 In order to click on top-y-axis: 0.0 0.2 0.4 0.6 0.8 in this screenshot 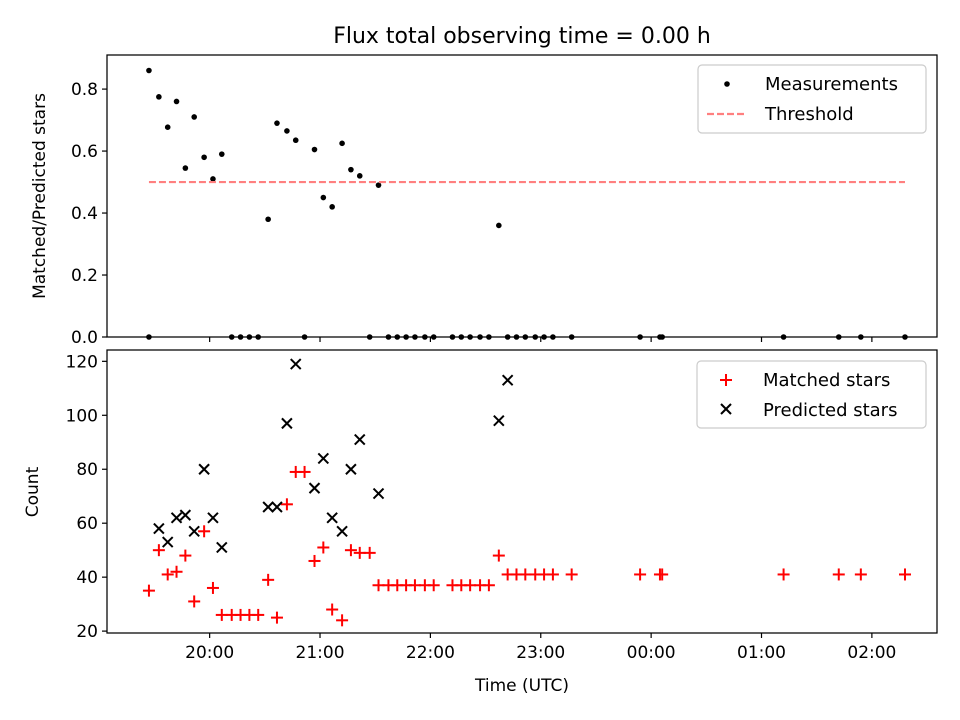, I will do `click(89, 214)`.